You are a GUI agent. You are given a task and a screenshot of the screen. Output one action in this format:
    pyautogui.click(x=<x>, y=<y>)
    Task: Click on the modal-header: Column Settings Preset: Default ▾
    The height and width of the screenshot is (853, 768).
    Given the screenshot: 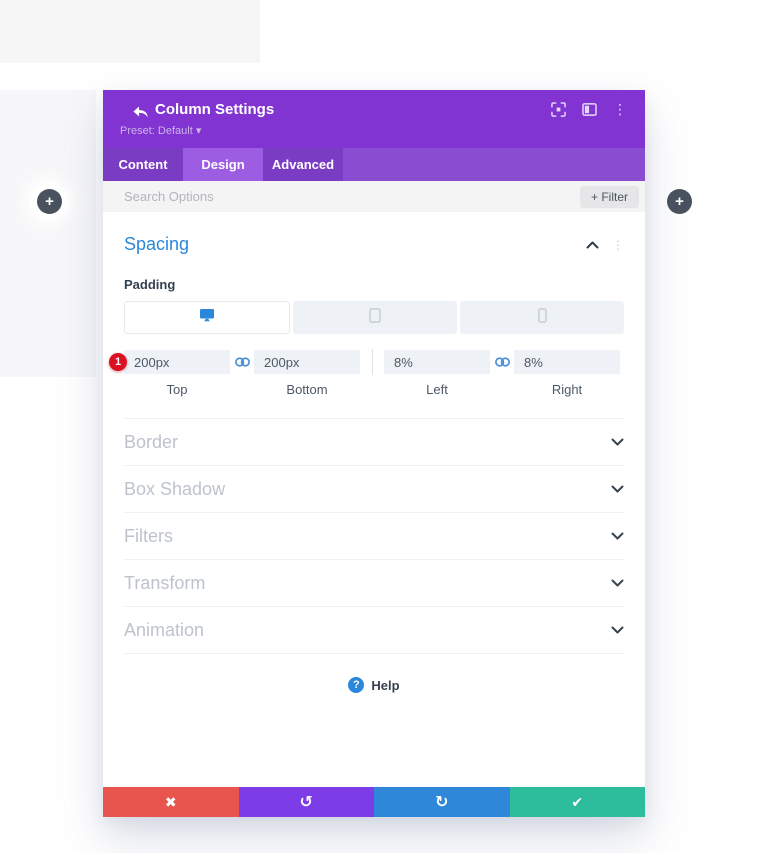 What is the action you would take?
    pyautogui.click(x=374, y=119)
    